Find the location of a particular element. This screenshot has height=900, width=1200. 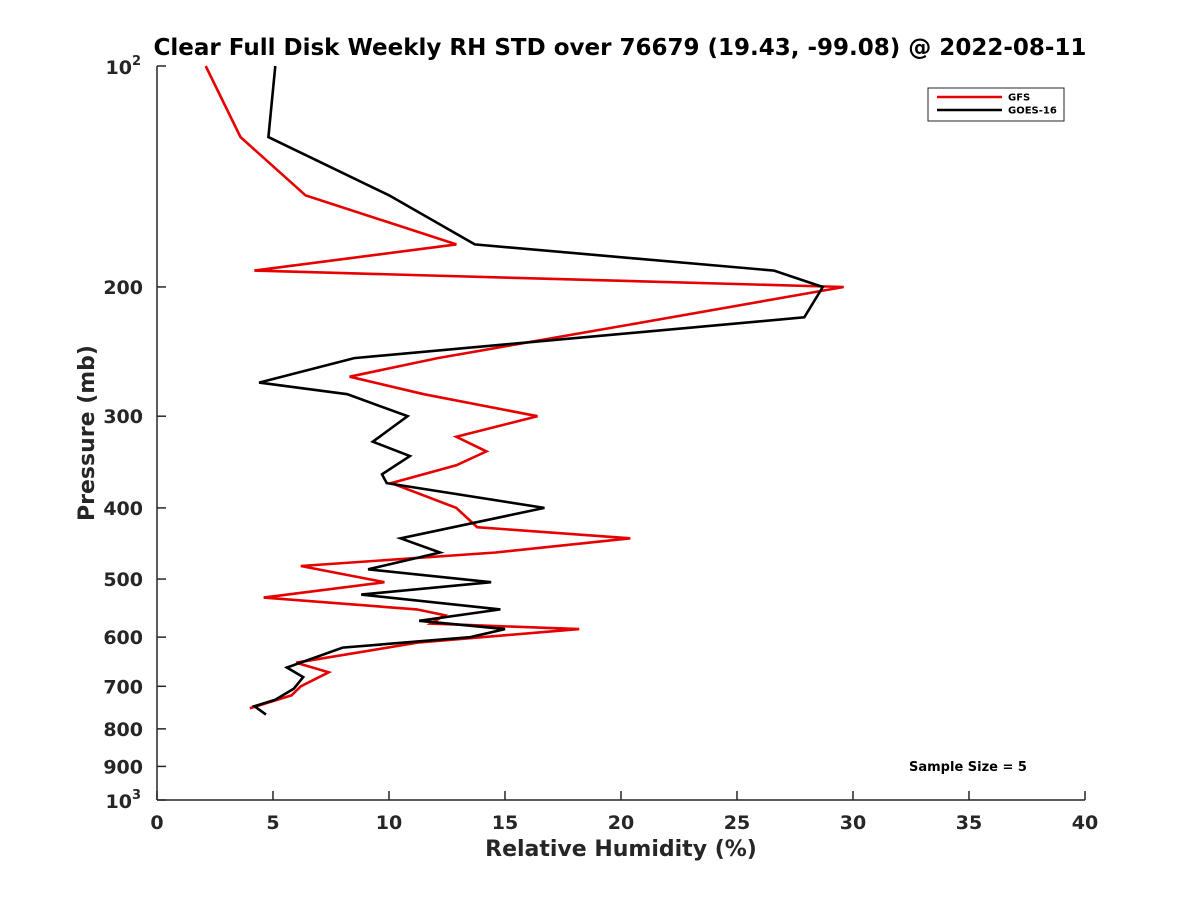

y-tick-label: 500 is located at coordinates (123, 580).